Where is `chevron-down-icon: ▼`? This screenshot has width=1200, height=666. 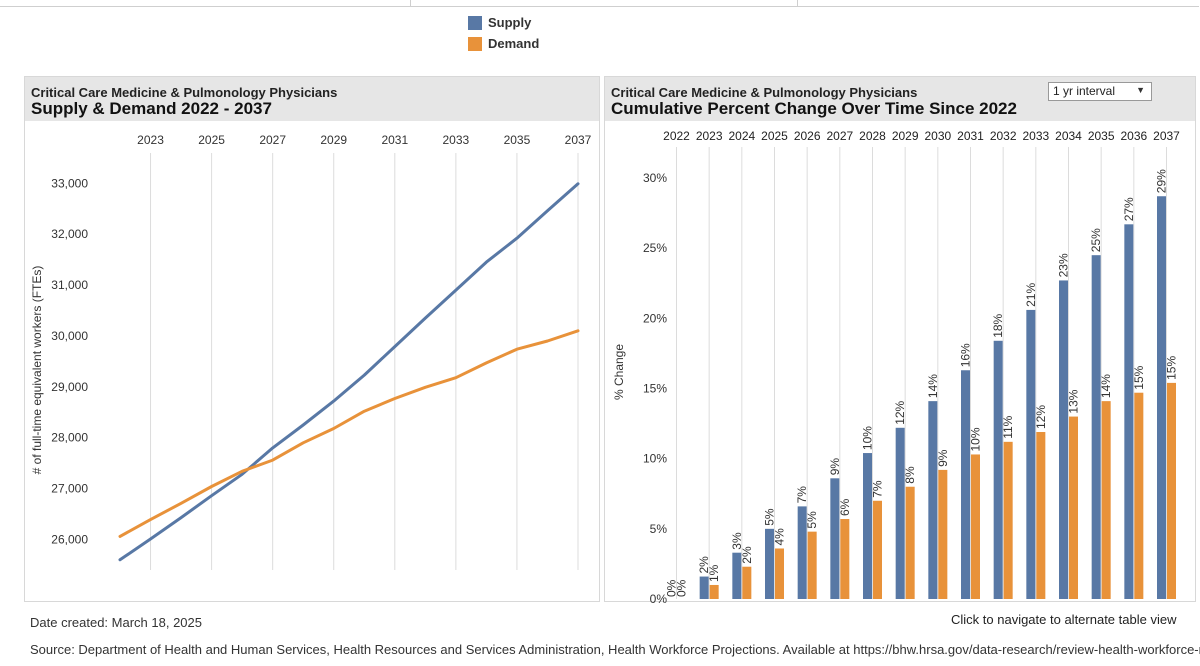 chevron-down-icon: ▼ is located at coordinates (1140, 90).